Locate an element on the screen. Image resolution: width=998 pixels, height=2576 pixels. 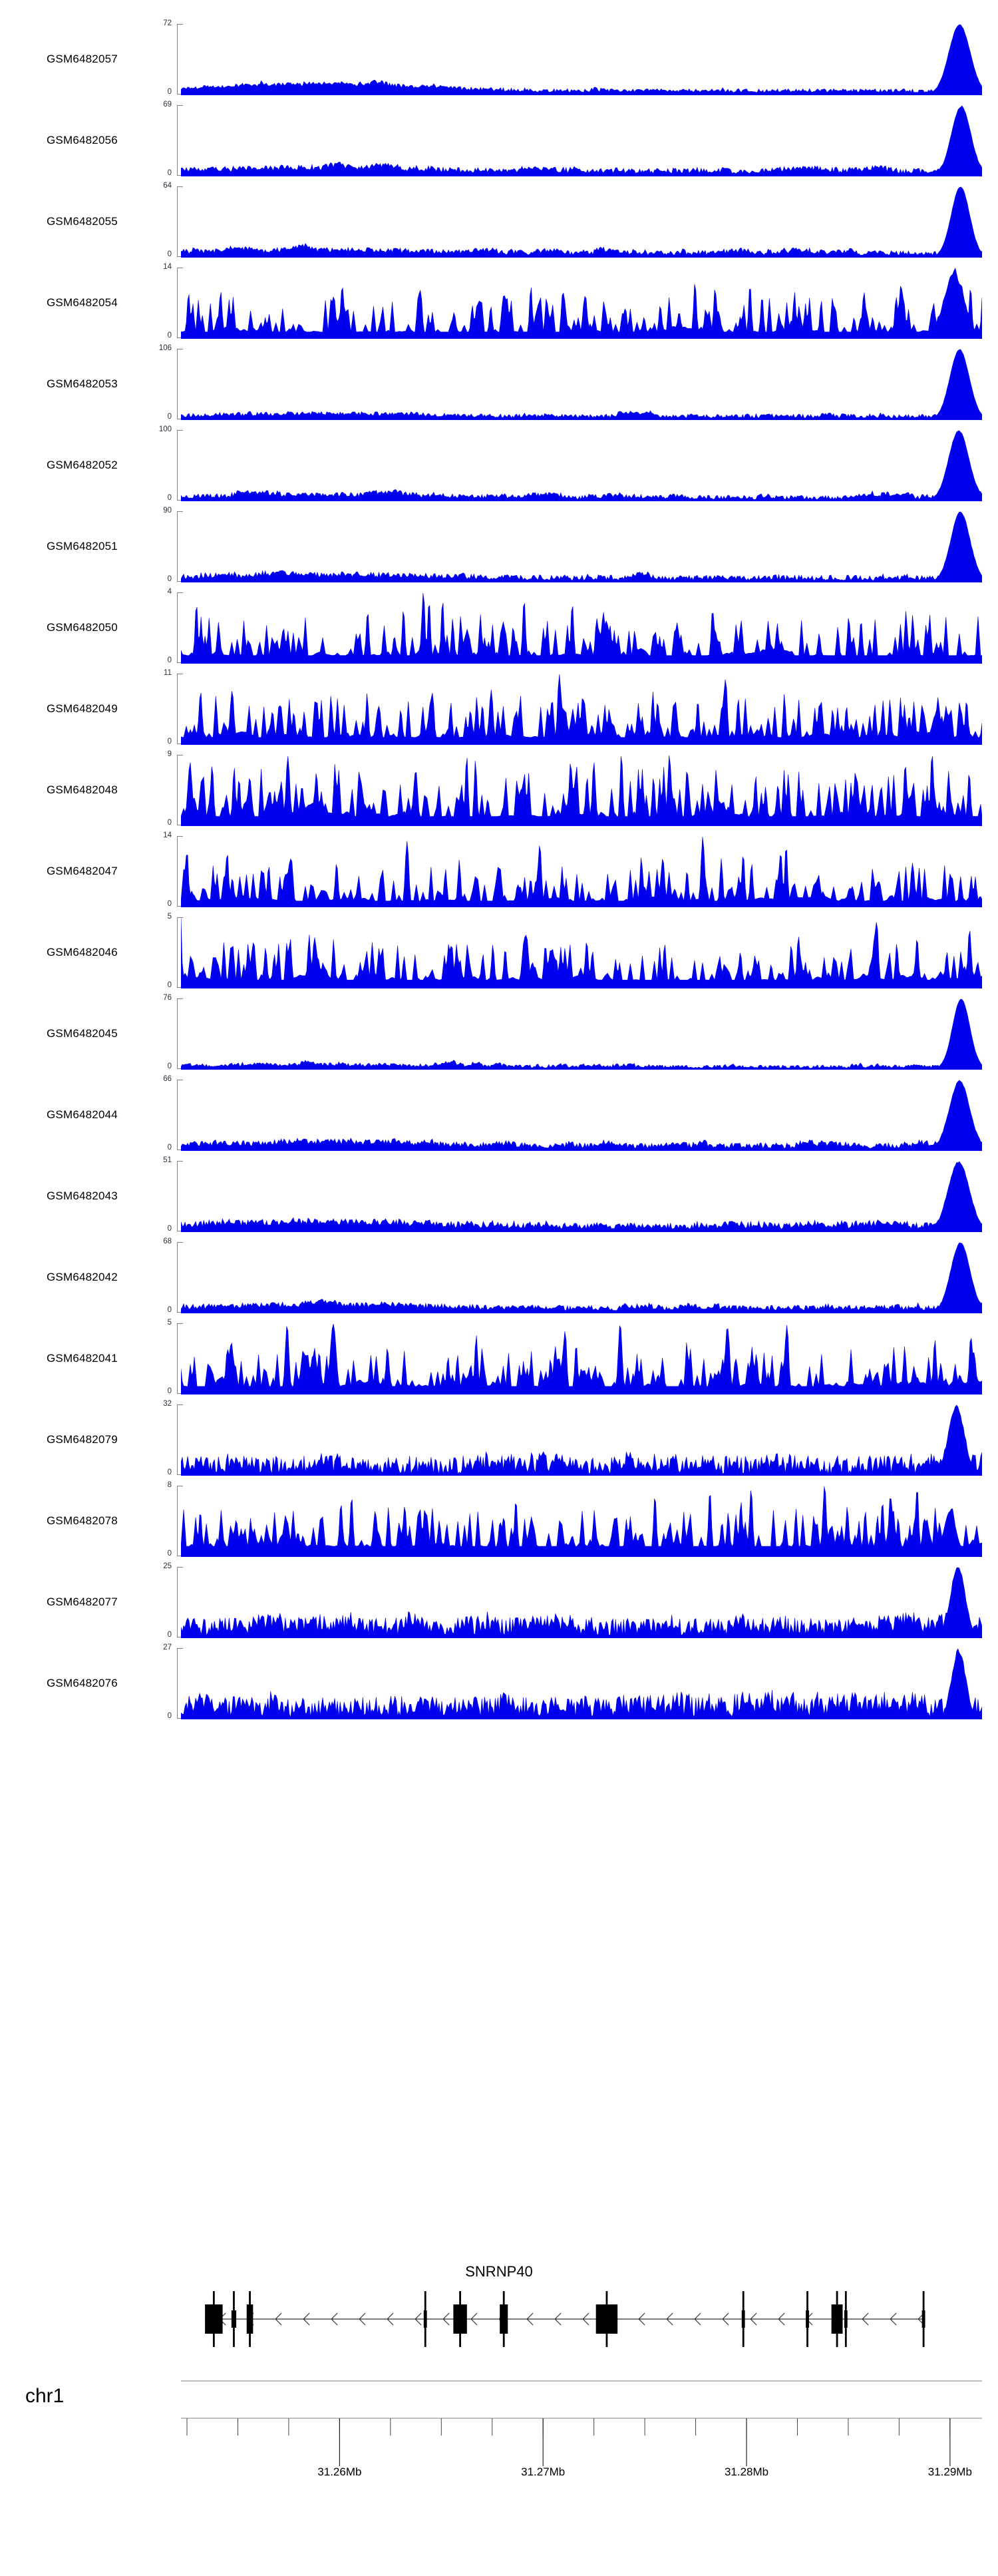
coverage-track-GSM6482044: GSM6482044 66 0 is located at coordinates (499, 1115).